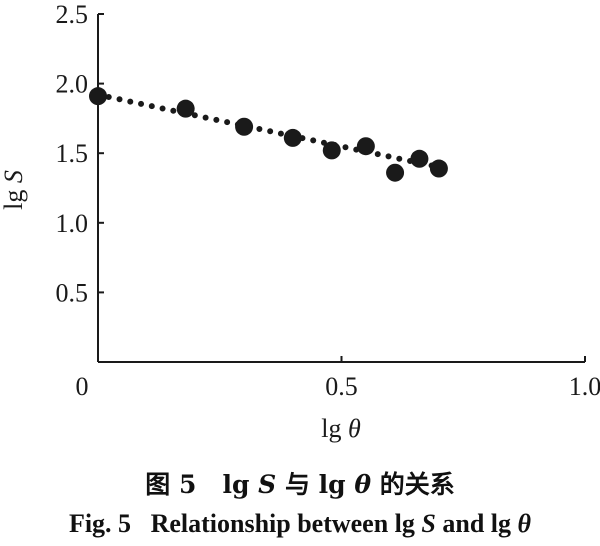  What do you see at coordinates (267, 484) in the screenshot?
I see `caption-cn-s: S` at bounding box center [267, 484].